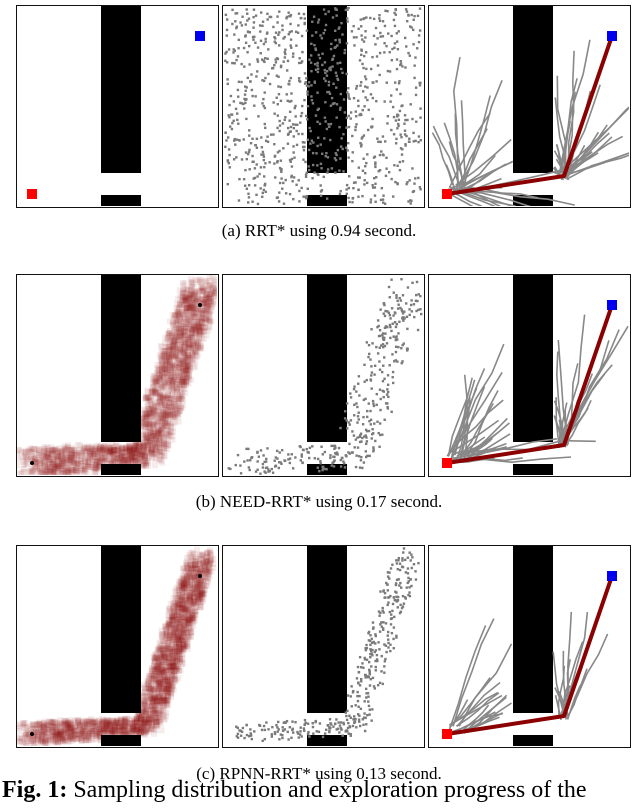  What do you see at coordinates (121, 358) in the screenshot?
I see `obstacle-wall-upper` at bounding box center [121, 358].